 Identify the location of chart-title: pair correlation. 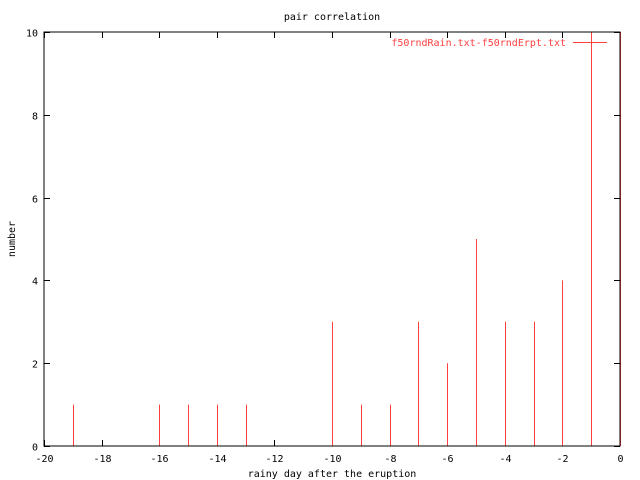
(332, 17).